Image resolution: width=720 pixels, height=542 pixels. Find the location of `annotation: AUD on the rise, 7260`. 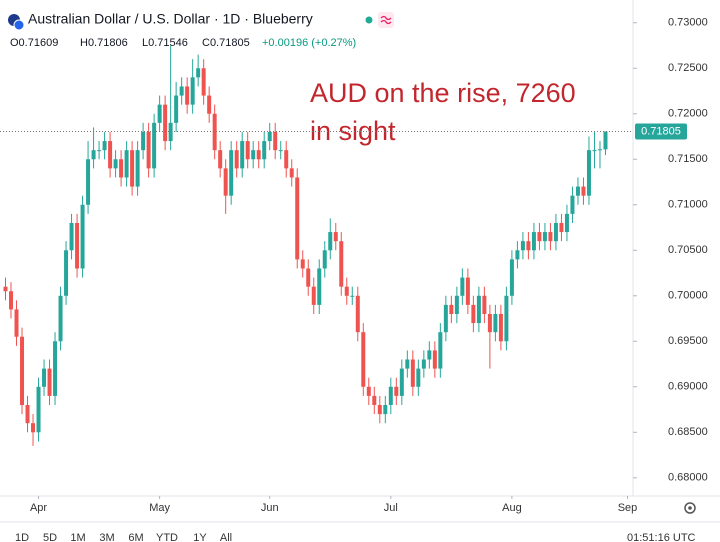

annotation: AUD on the rise, 7260 is located at coordinates (443, 93).